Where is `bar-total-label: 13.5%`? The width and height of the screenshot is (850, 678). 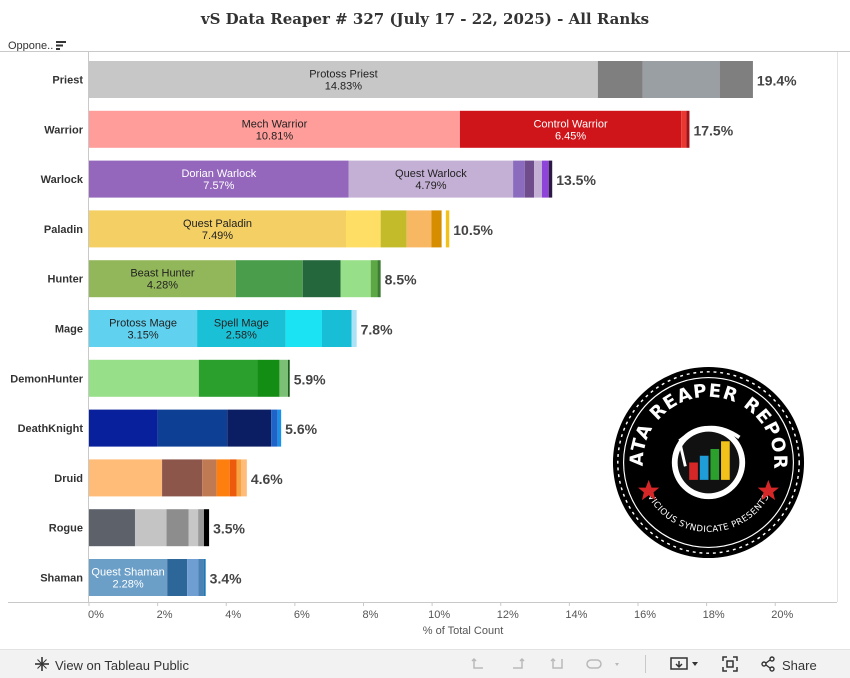 bar-total-label: 13.5% is located at coordinates (576, 180).